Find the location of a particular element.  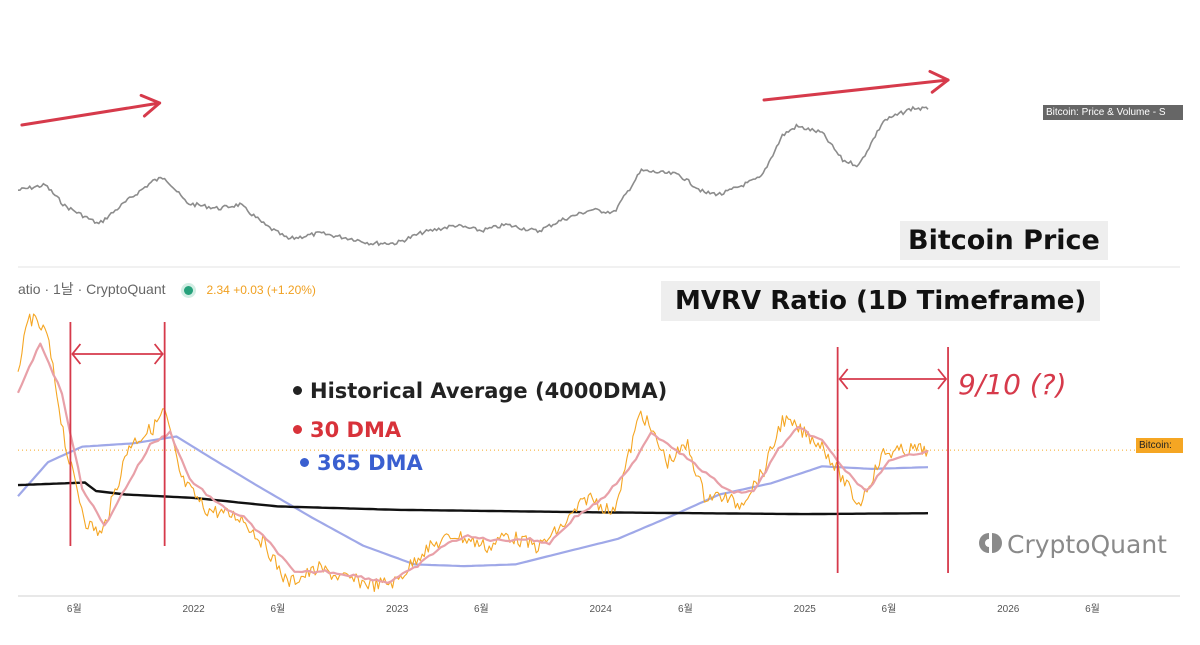

x-tick-label: 2025 is located at coordinates (805, 609).